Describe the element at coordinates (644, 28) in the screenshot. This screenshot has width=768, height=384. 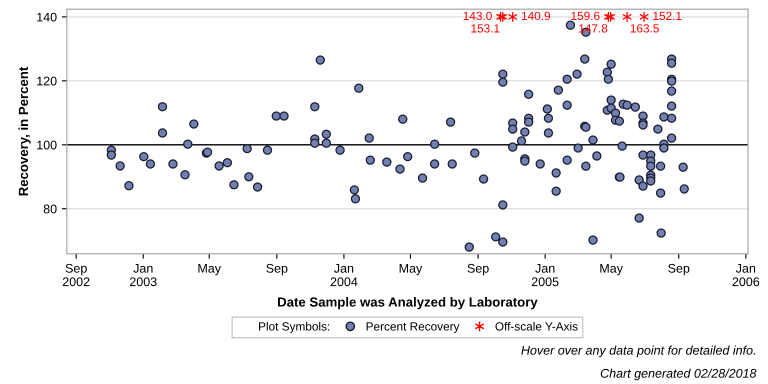
I see `annotation: 163.5` at that location.